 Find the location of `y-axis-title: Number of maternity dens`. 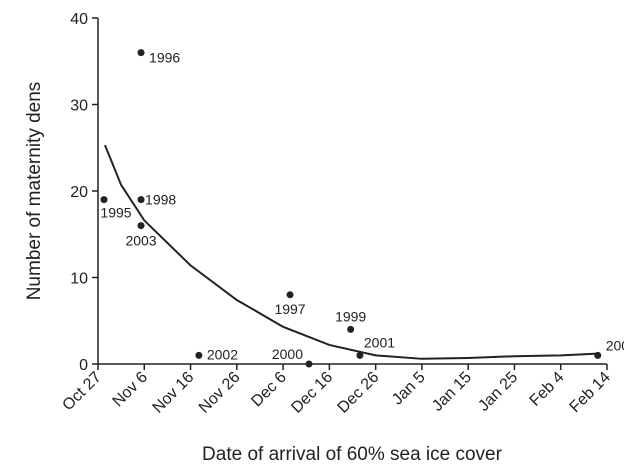

y-axis-title: Number of maternity dens is located at coordinates (34, 191).